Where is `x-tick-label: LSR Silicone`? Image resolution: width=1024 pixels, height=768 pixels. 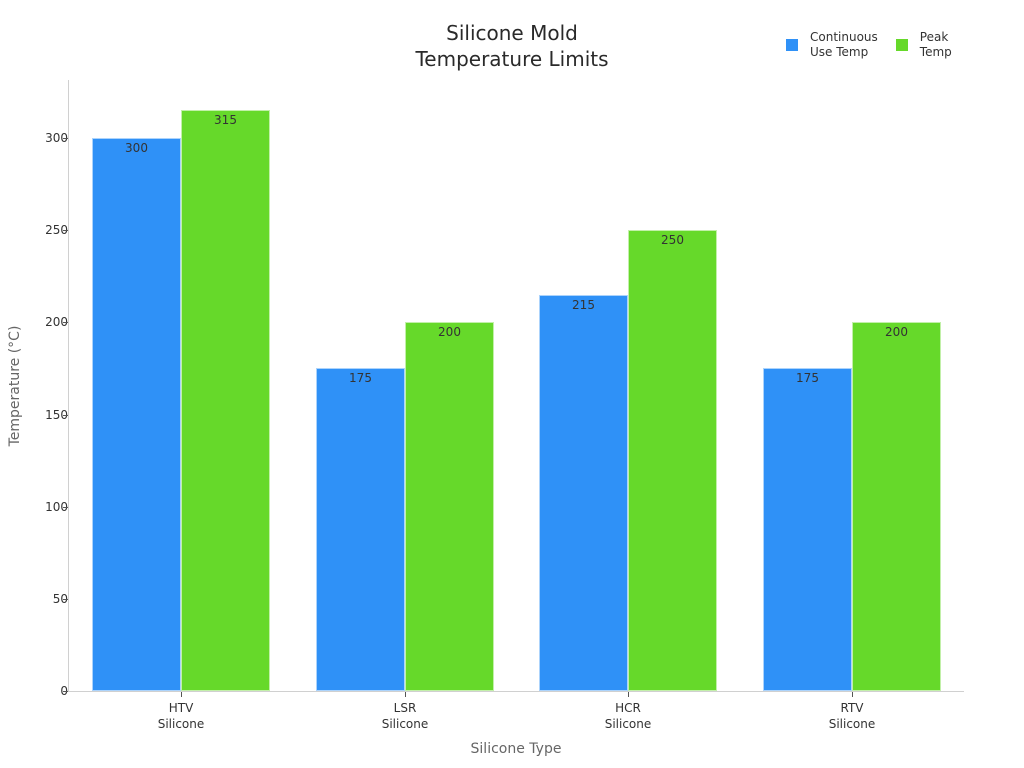 x-tick-label: LSR Silicone is located at coordinates (405, 716).